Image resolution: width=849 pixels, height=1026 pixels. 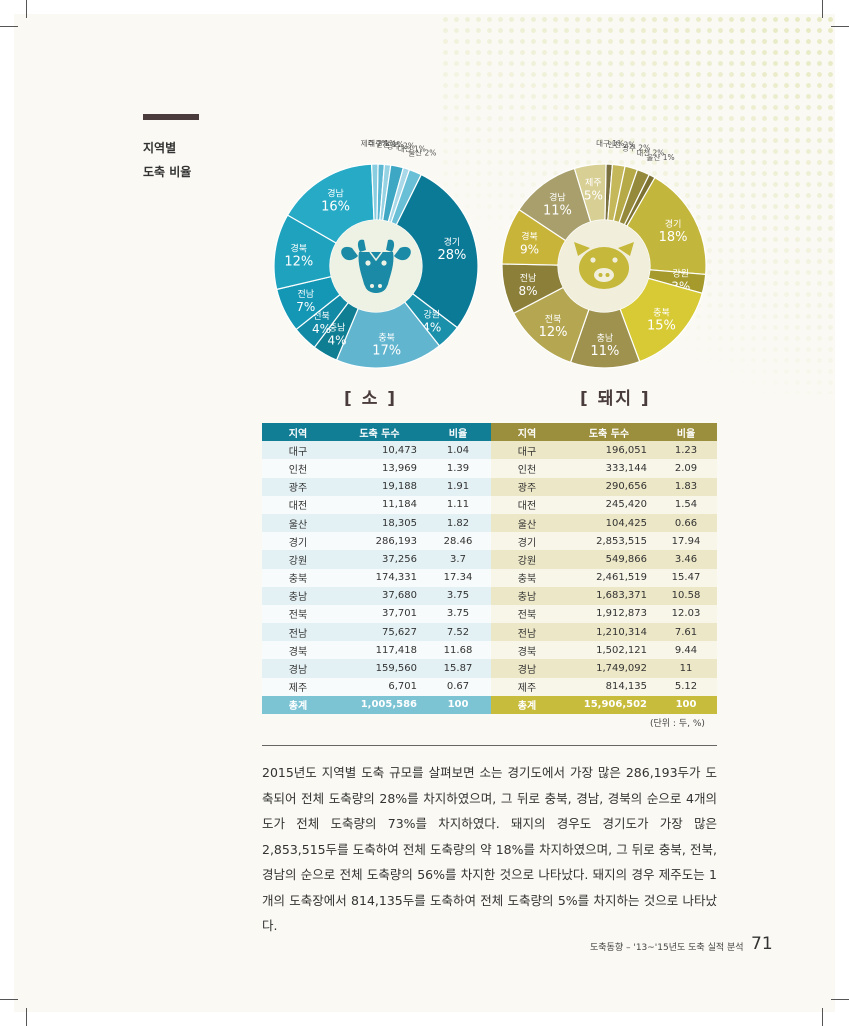 I want to click on table-row: 충북 2,461,519 15.47, so click(x=604, y=577).